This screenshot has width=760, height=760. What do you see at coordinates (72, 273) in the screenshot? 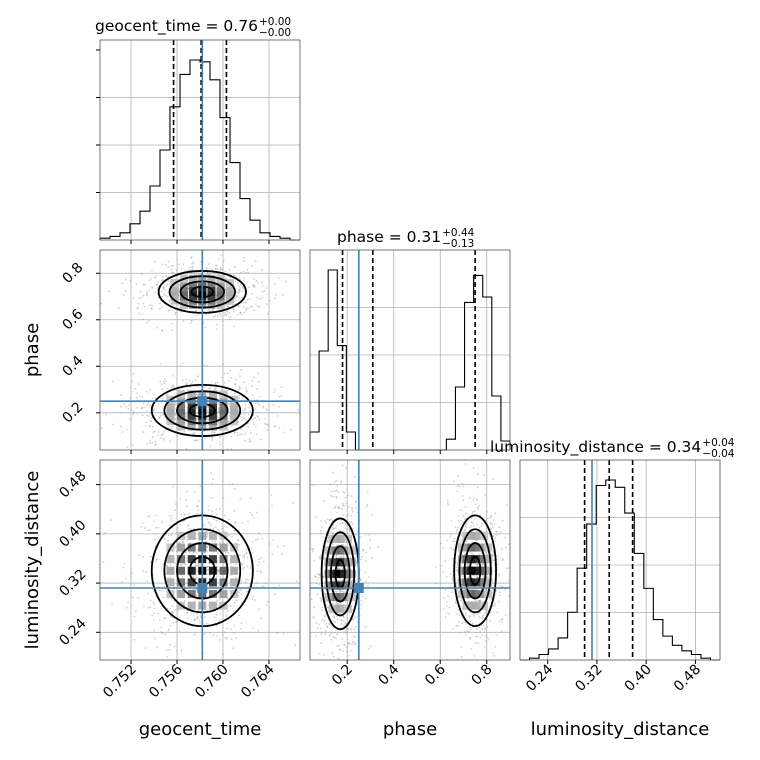
I see `y-tick-label: 0.8` at bounding box center [72, 273].